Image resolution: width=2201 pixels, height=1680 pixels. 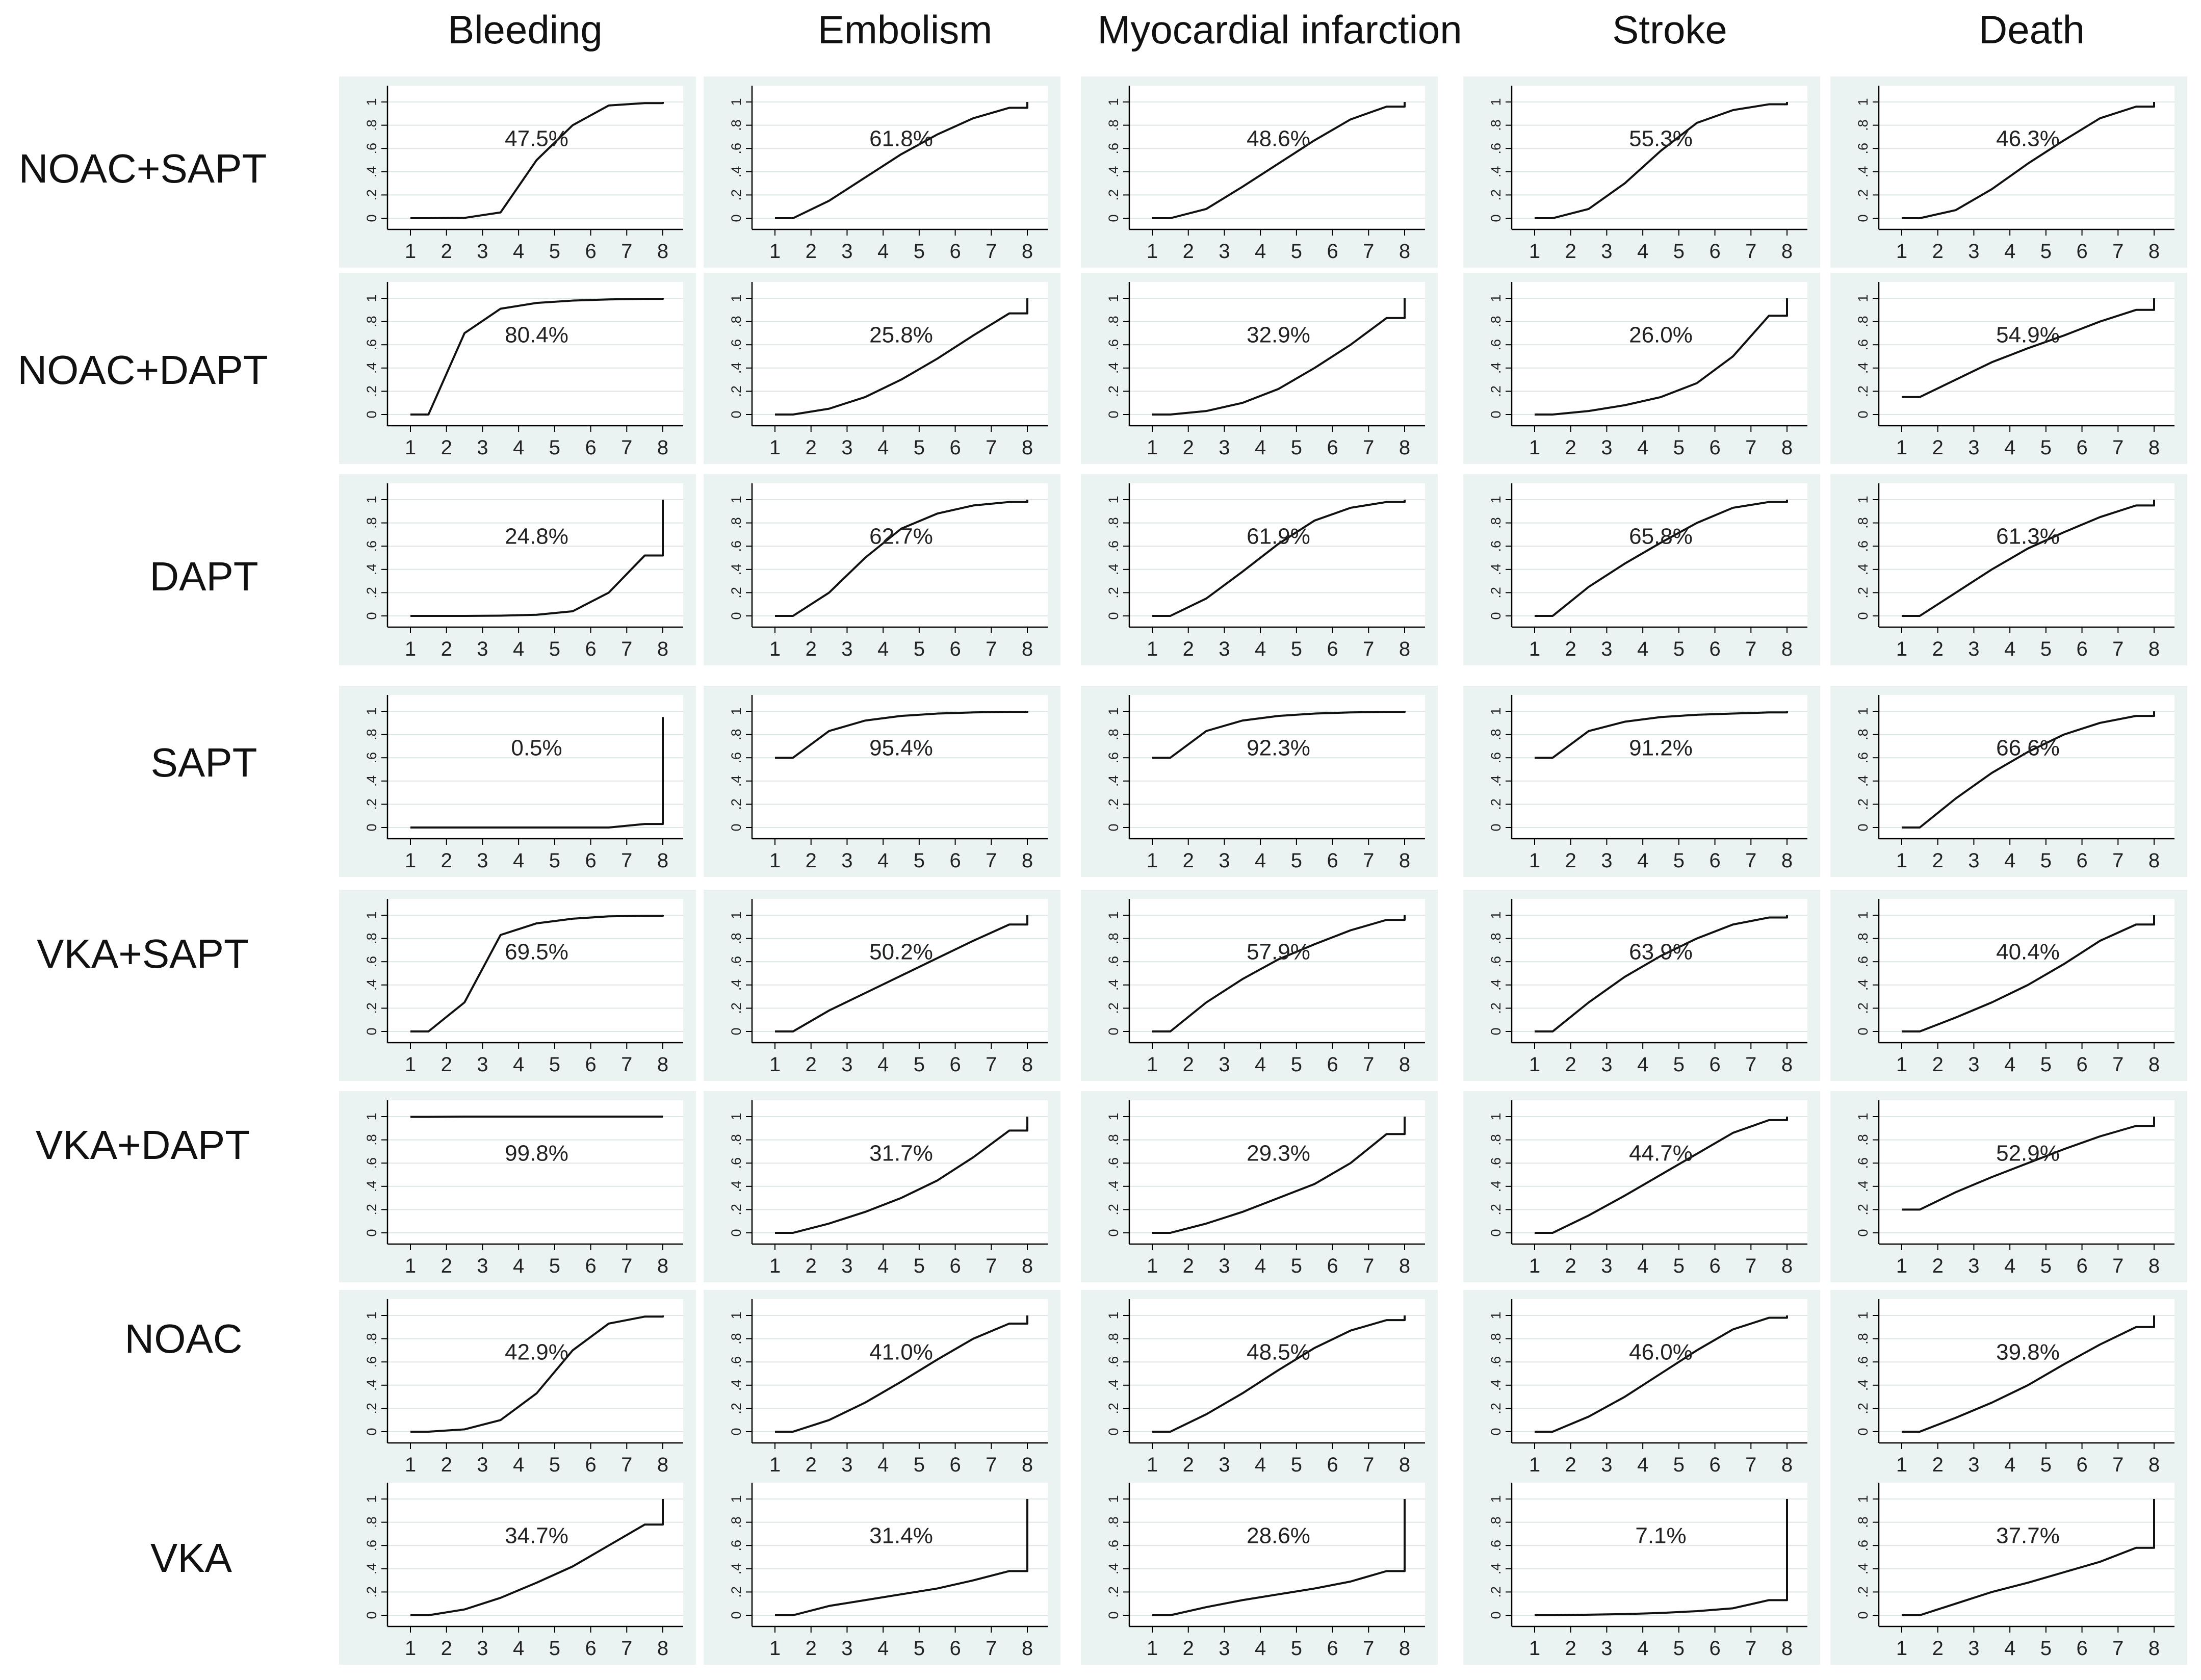 I want to click on row-title-vka: VKA, so click(x=191, y=1558).